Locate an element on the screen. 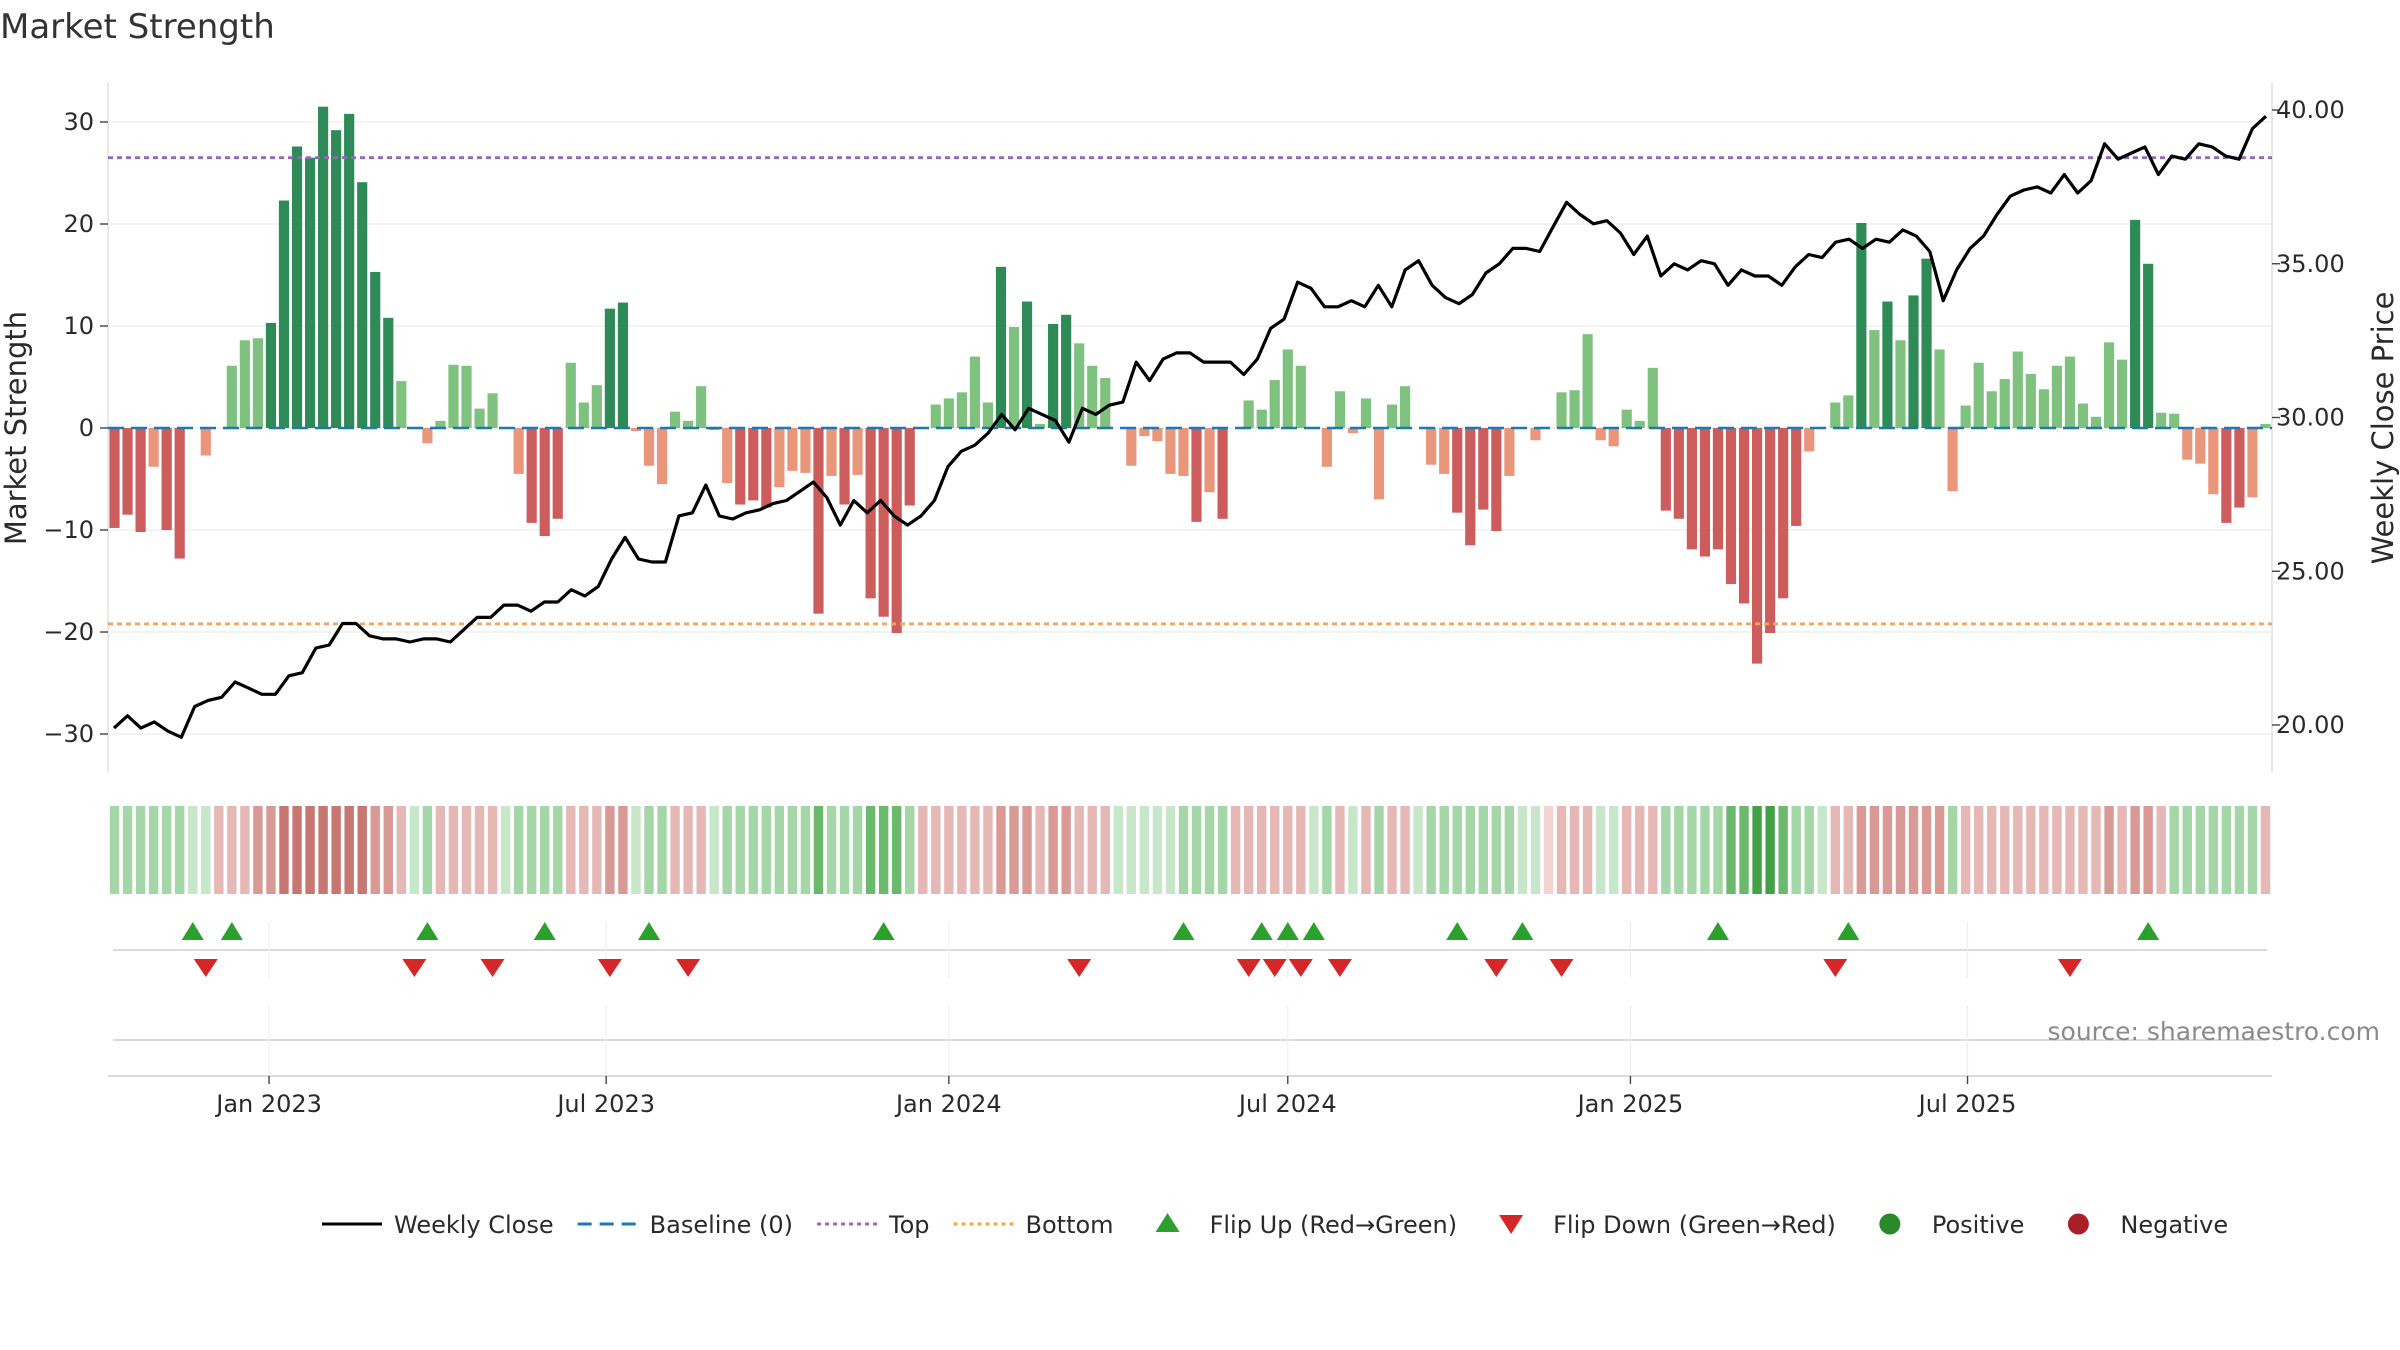 Image resolution: width=2400 pixels, height=1350 pixels. x-tick-label: Jul 2025 is located at coordinates (1967, 1104).